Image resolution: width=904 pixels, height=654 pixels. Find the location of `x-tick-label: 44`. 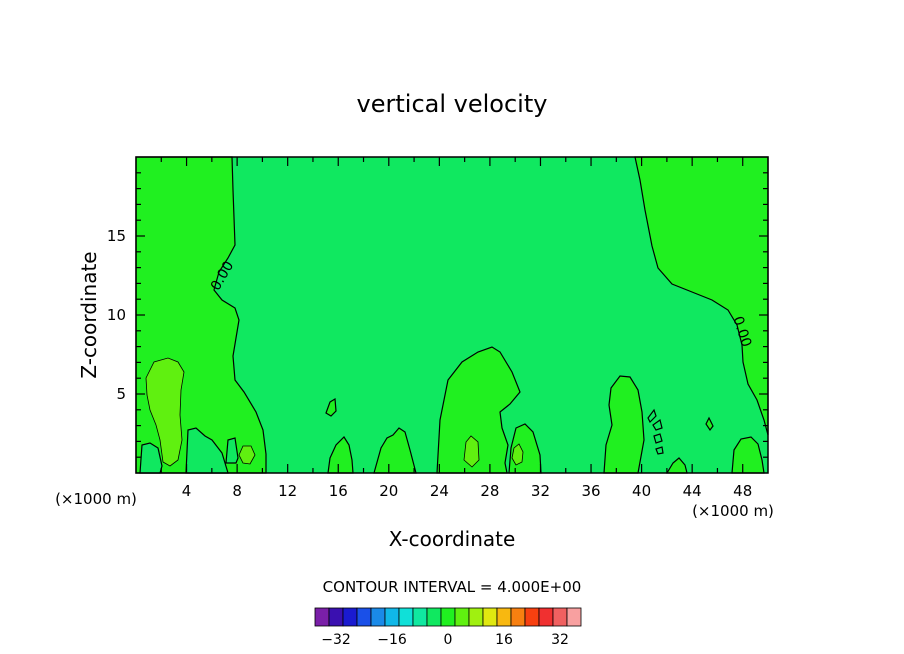

x-tick-label: 44 is located at coordinates (692, 491).